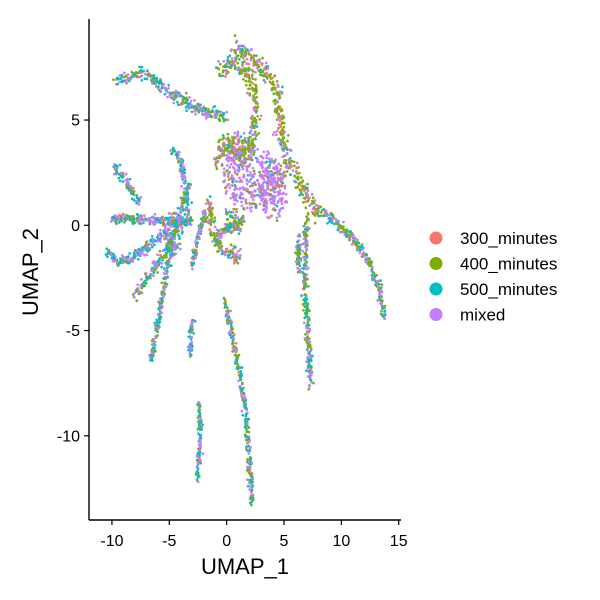 Image resolution: width=600 pixels, height=600 pixels. I want to click on legend-marker, so click(436, 314).